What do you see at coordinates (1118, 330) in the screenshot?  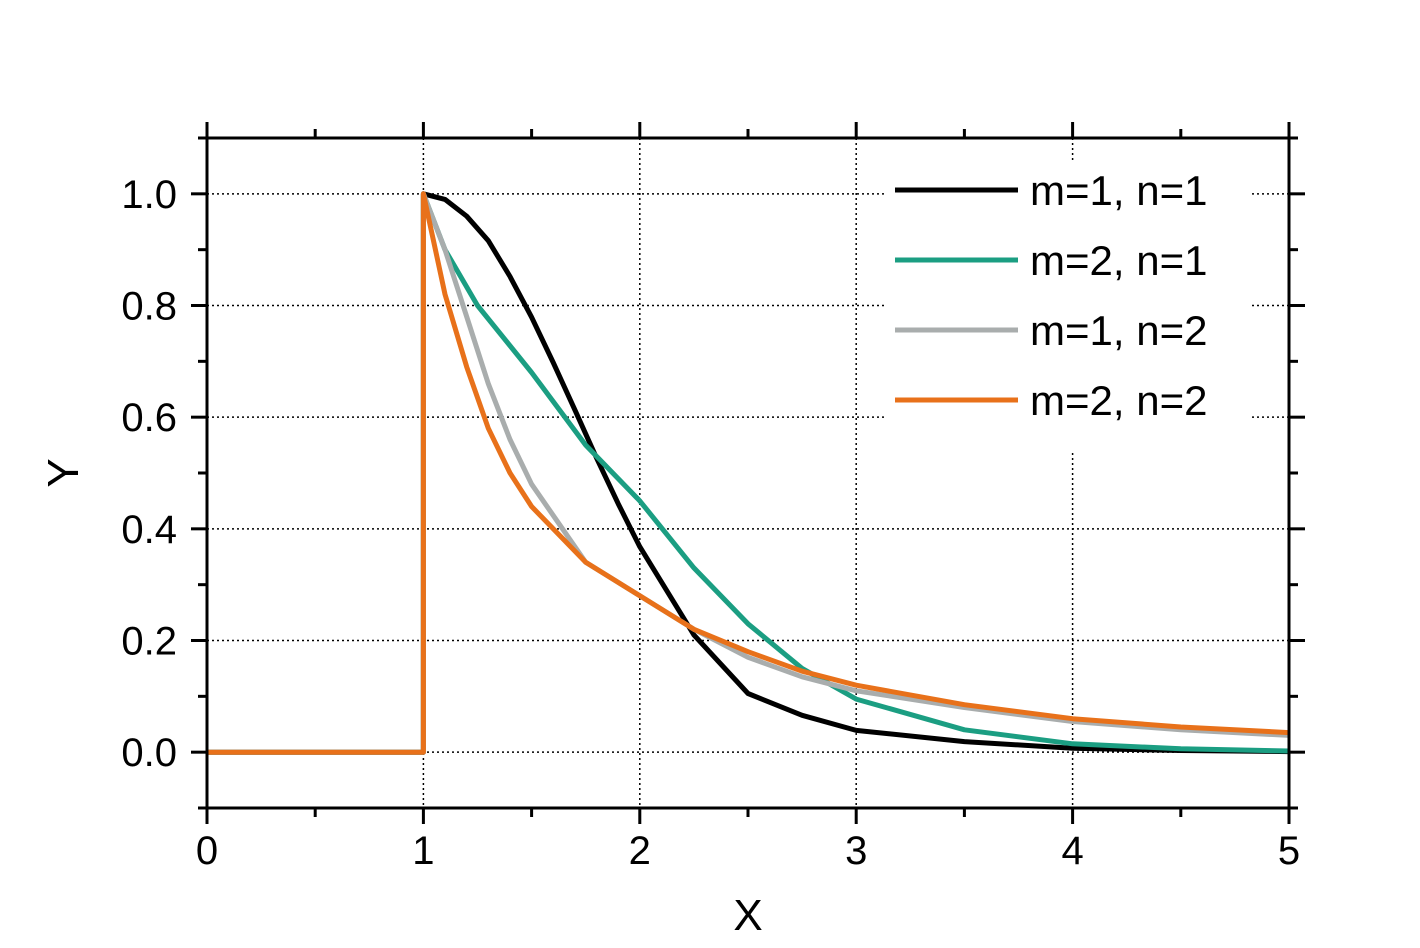 I see `legend-label-3: m=1, n=2` at bounding box center [1118, 330].